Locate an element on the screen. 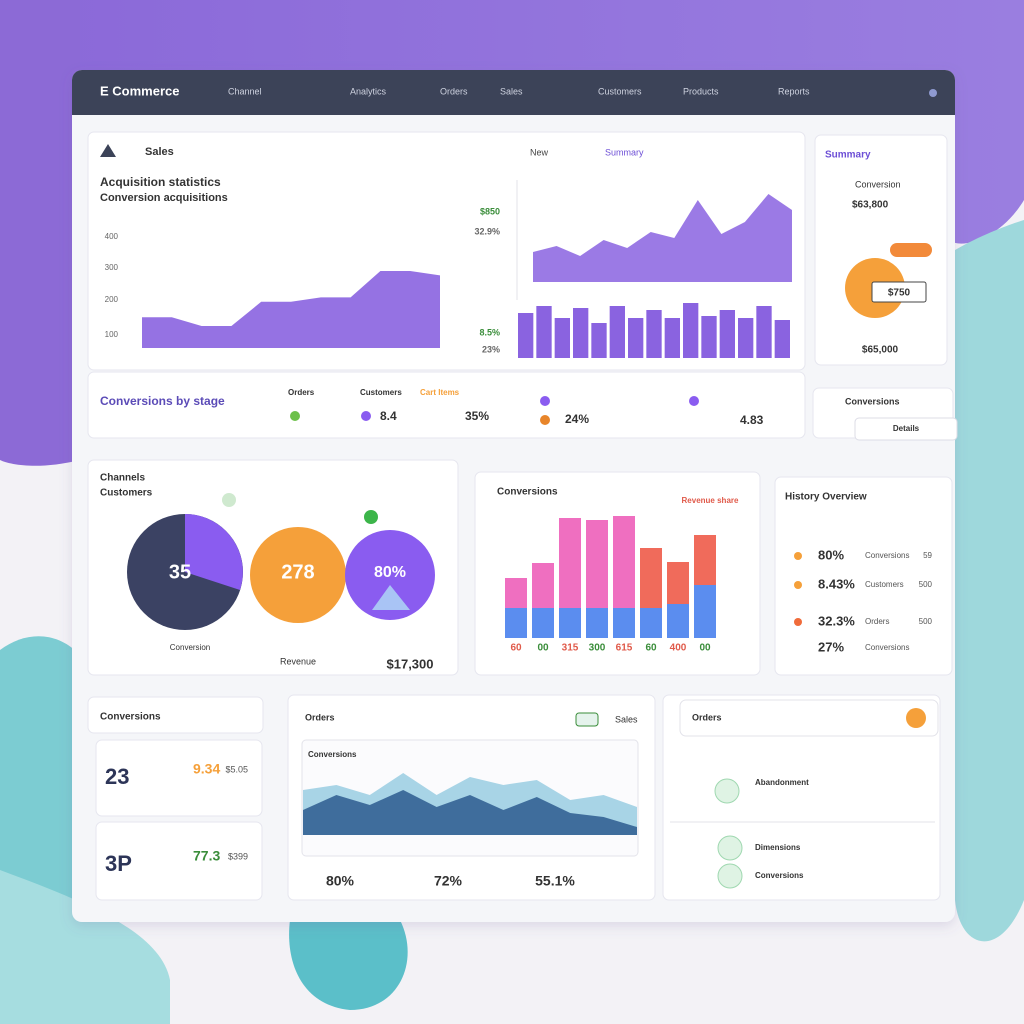 This screenshot has width=1024, height=1024. legend: Revenue share is located at coordinates (710, 500).